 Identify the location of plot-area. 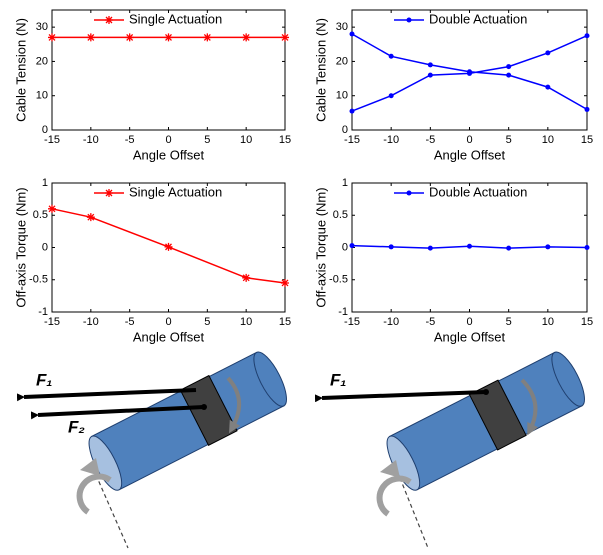
(168, 70).